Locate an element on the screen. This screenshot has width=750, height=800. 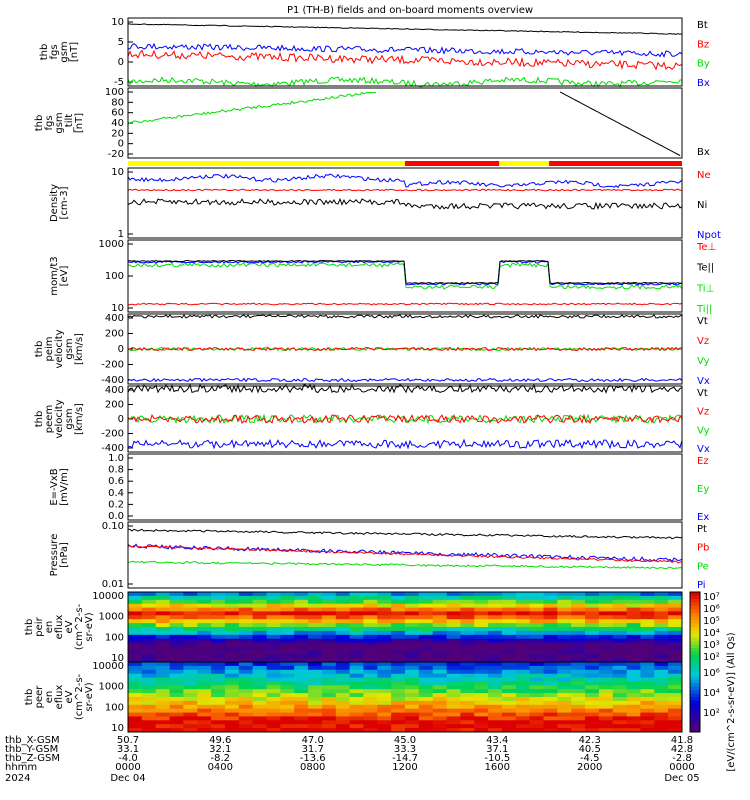
series-vx is located at coordinates (405, 444).